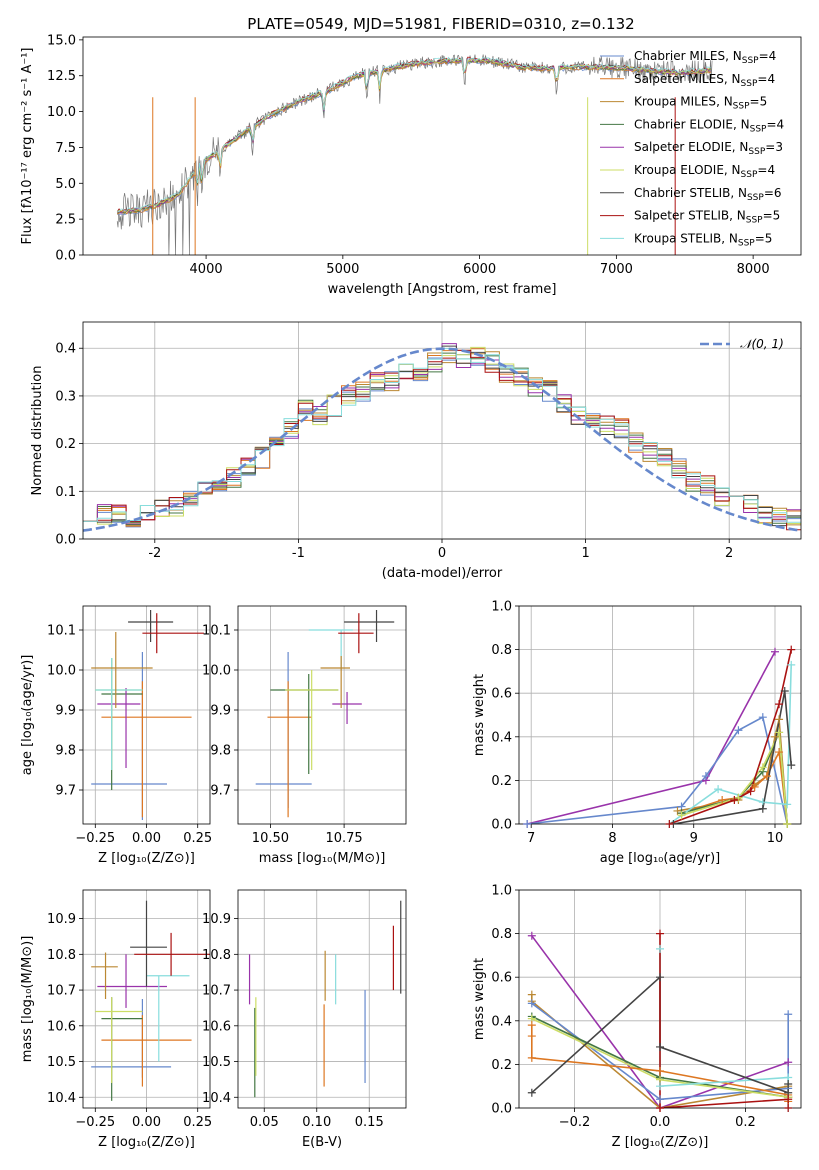 This screenshot has width=819, height=1170. I want to click on legend-series-name: Chabrier ELODIE, so click(683, 124).